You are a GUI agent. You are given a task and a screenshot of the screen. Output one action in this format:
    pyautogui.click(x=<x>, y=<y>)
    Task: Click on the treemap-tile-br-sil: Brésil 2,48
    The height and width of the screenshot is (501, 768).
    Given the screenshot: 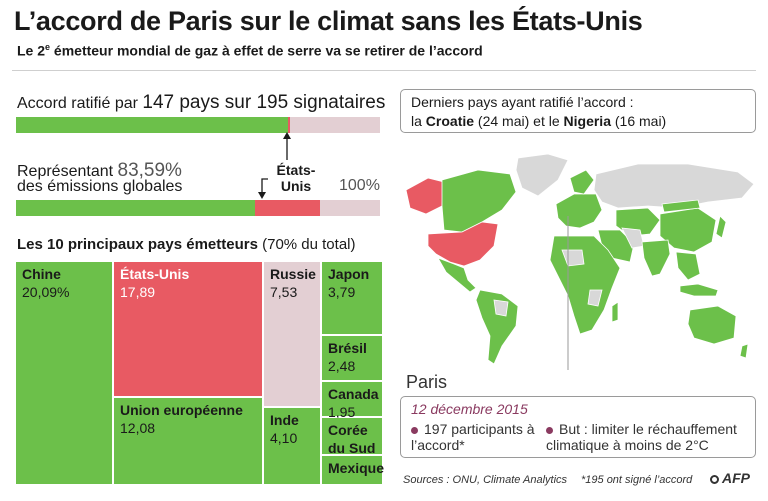 What is the action you would take?
    pyautogui.click(x=352, y=358)
    